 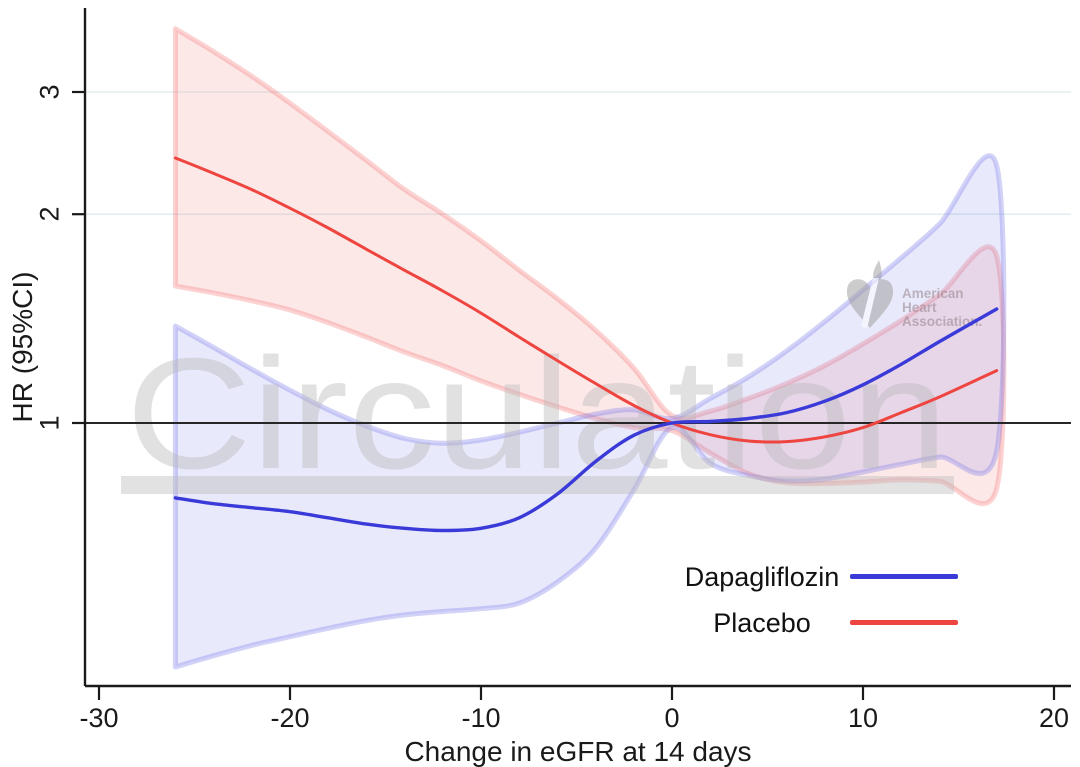 What do you see at coordinates (49, 92) in the screenshot?
I see `y-tick-label-3: 3` at bounding box center [49, 92].